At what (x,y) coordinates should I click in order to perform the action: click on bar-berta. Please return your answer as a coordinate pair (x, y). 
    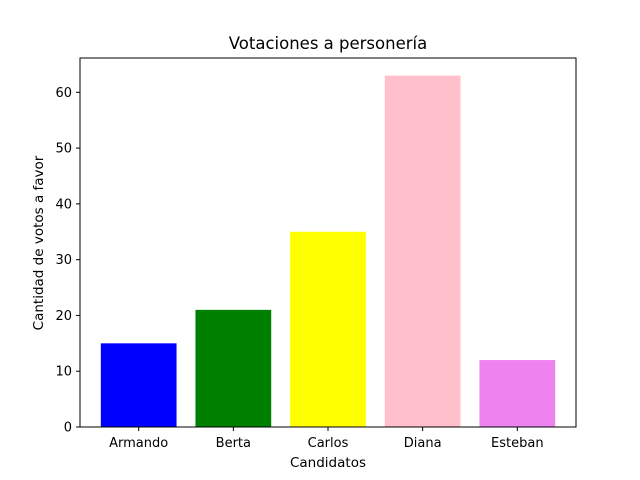
    Looking at the image, I should click on (233, 368).